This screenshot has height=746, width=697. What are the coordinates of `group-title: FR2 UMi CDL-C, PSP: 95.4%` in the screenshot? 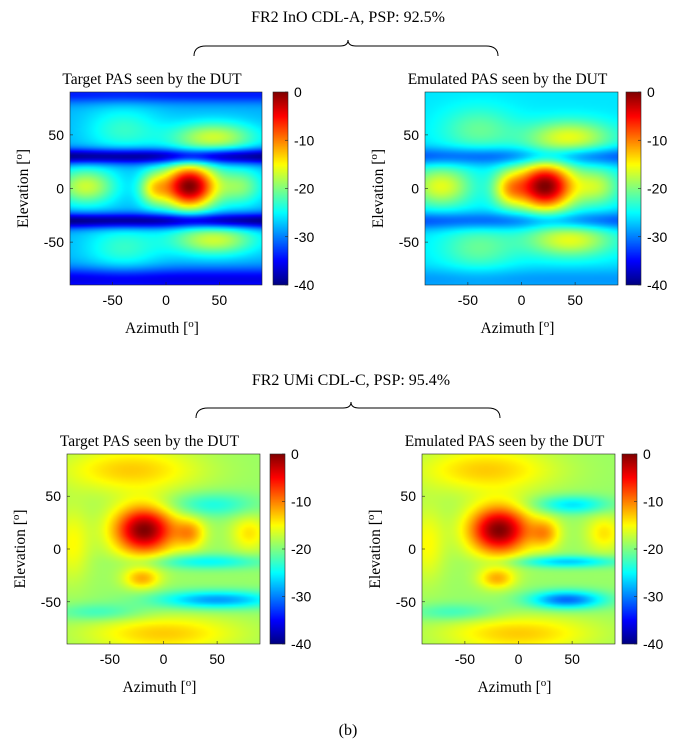 It's located at (351, 380).